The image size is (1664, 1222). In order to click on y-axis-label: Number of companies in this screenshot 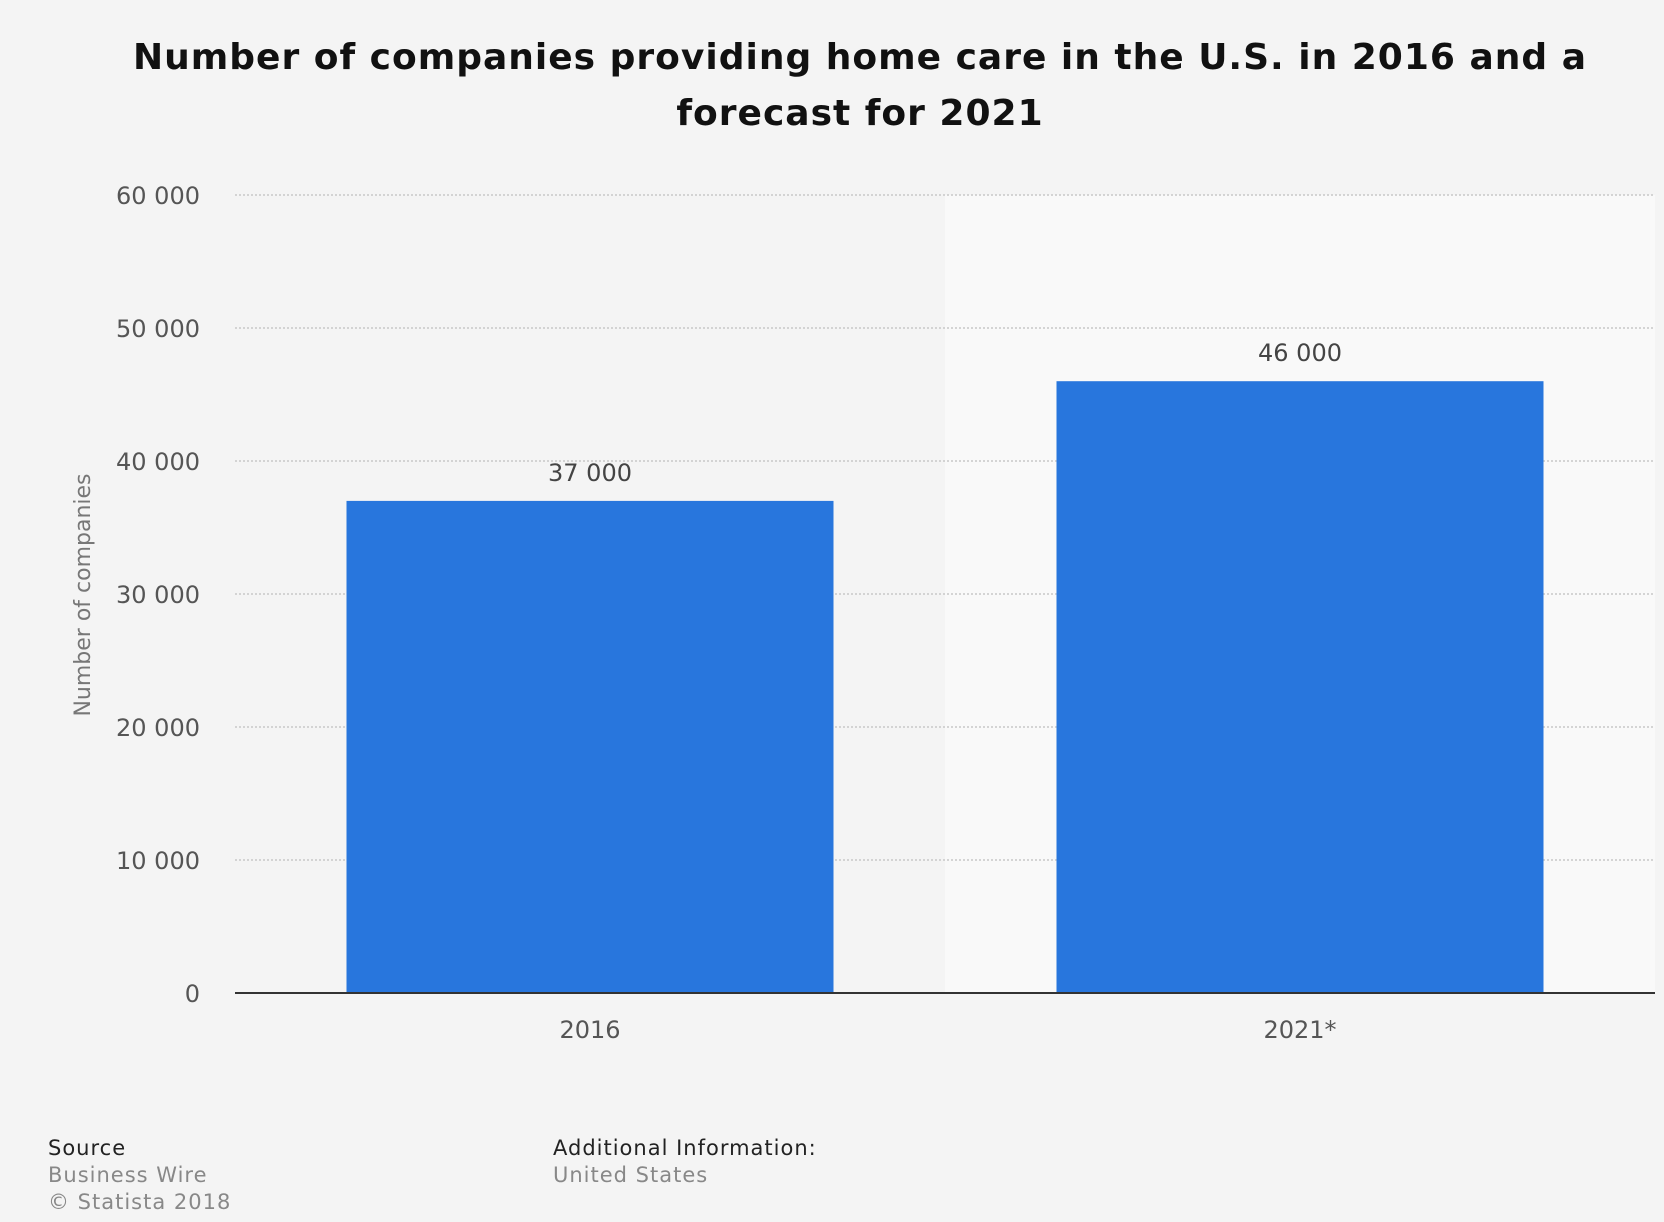, I will do `click(83, 594)`.